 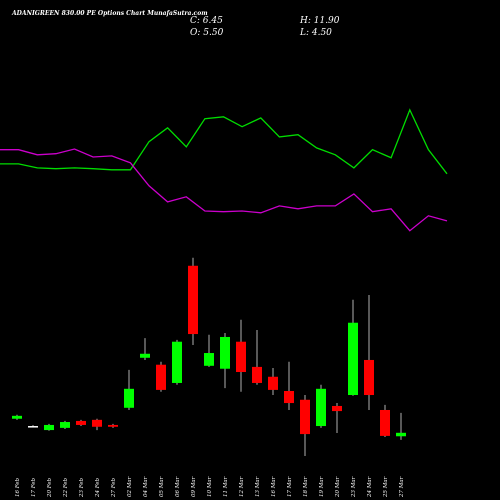 What do you see at coordinates (207, 33) in the screenshot?
I see `info-open: O: 5.50` at bounding box center [207, 33].